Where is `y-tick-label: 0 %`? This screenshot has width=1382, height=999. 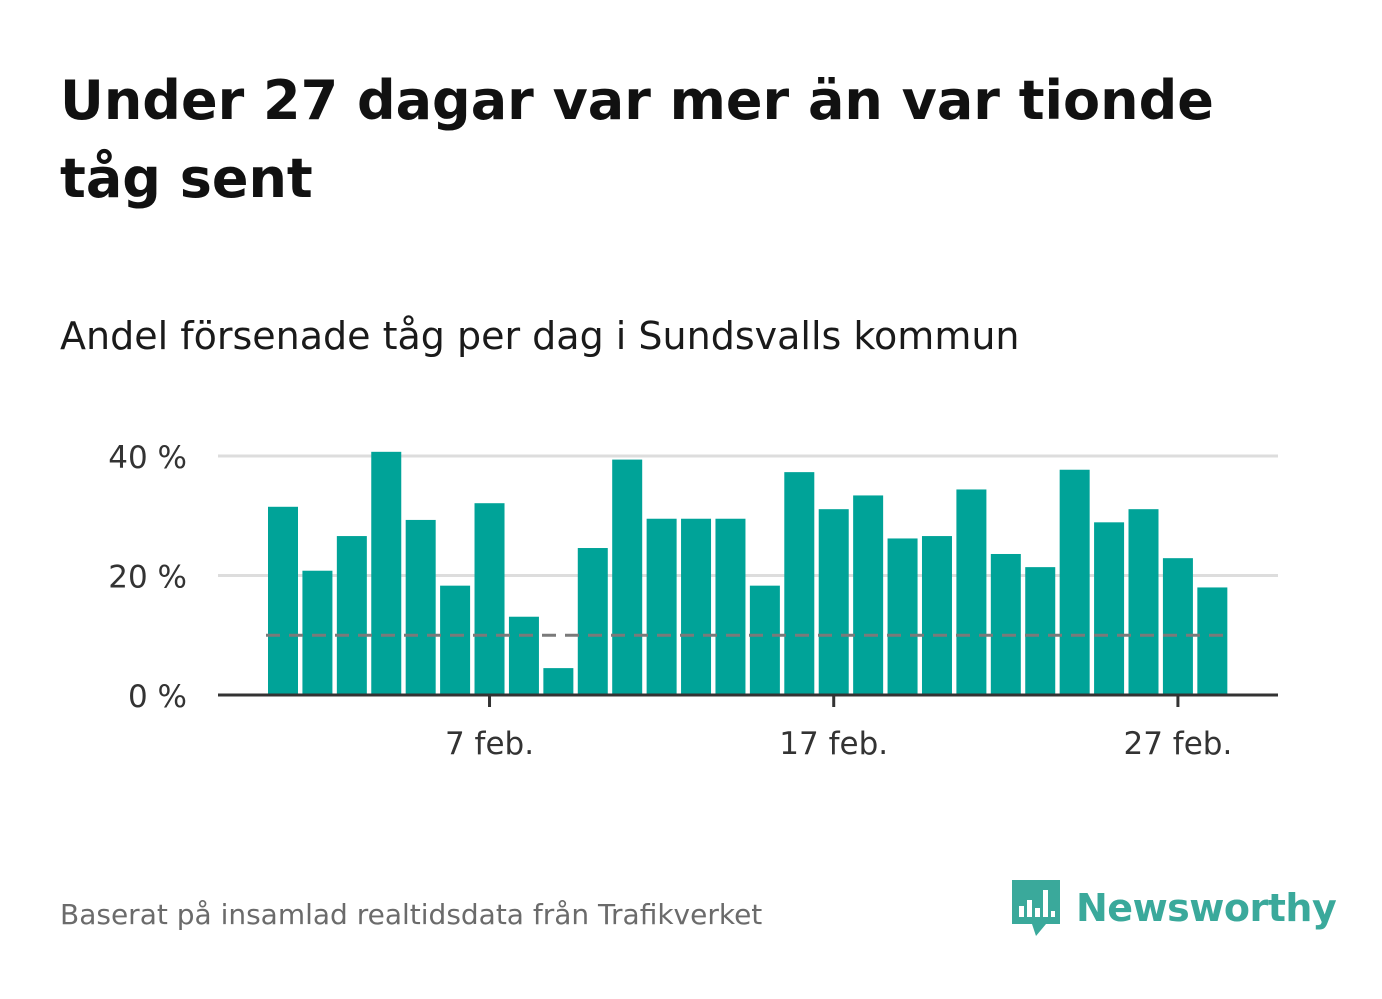
y-tick-label: 0 % is located at coordinates (157, 697).